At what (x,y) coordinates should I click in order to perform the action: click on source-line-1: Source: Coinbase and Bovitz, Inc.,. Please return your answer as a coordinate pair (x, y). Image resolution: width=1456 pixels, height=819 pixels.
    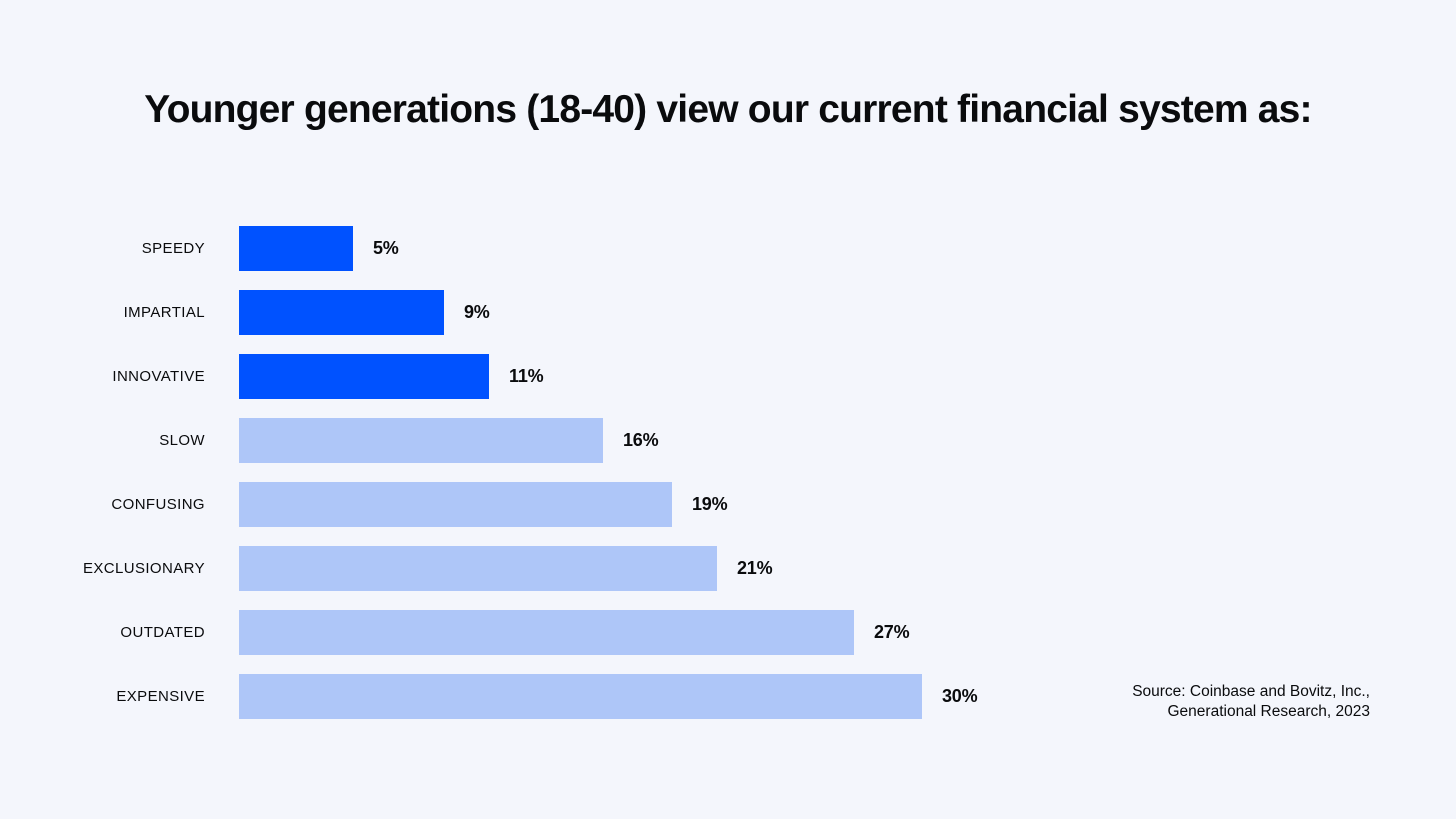
    Looking at the image, I should click on (1251, 691).